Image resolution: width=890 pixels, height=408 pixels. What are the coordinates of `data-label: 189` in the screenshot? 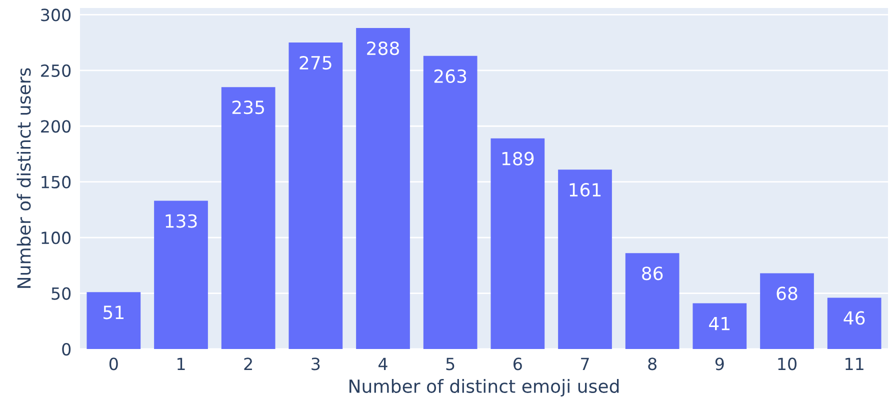 It's located at (518, 159).